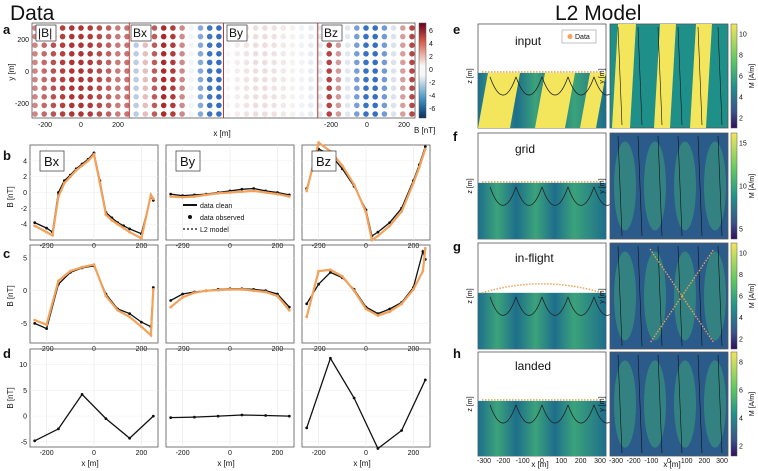 The height and width of the screenshot is (471, 758). I want to click on model-xtick: 0, so click(542, 461).